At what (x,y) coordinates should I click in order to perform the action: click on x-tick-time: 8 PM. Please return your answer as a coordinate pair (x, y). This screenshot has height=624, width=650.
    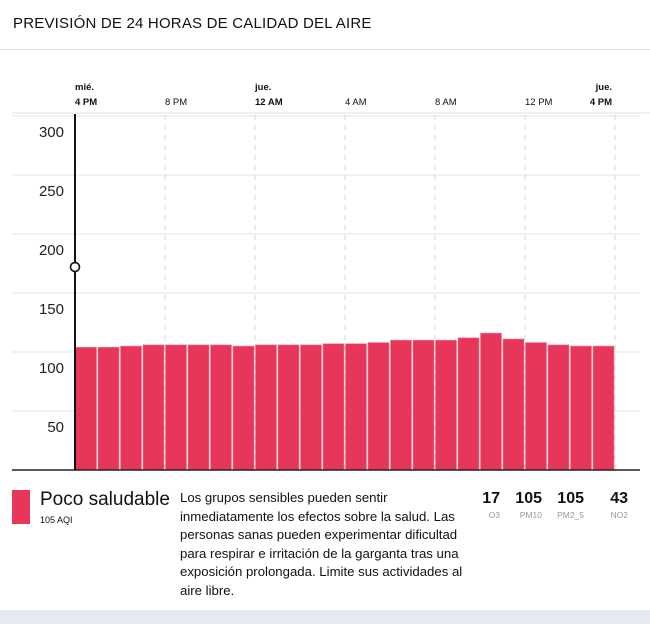
    Looking at the image, I should click on (176, 102).